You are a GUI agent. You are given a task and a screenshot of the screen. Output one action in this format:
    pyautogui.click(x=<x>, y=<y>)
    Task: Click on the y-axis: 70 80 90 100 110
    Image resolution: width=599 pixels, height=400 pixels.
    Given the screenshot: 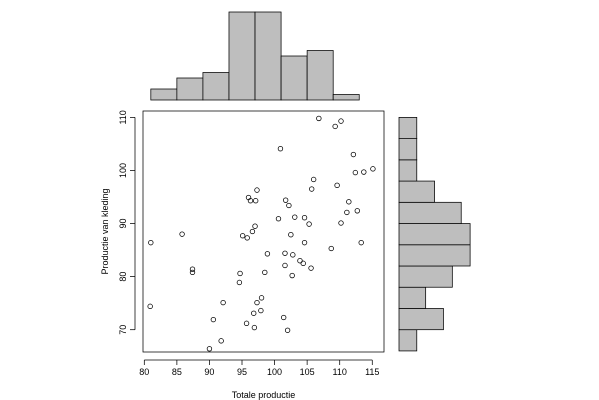 What is the action you would take?
    pyautogui.click(x=127, y=222)
    